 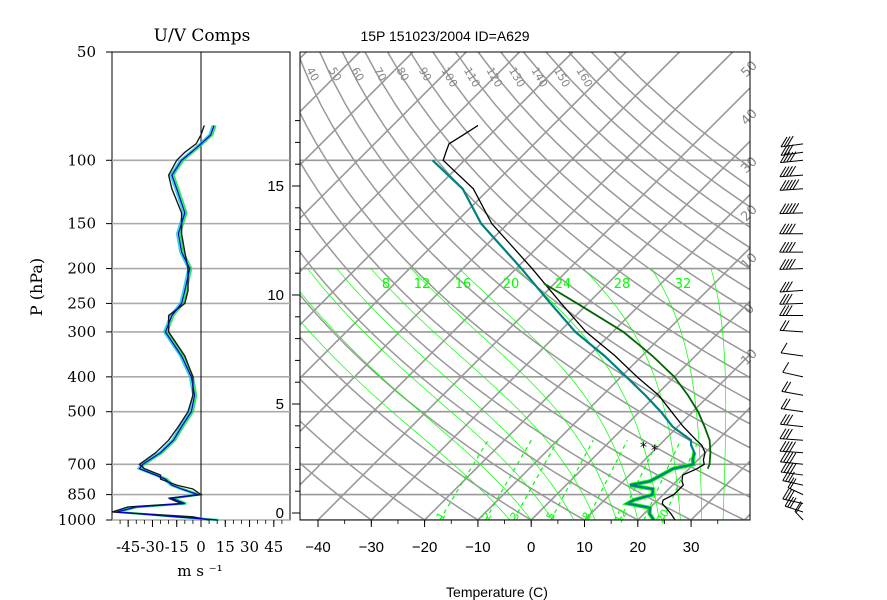 I want to click on temperature-tick-label: −40, so click(x=317, y=547).